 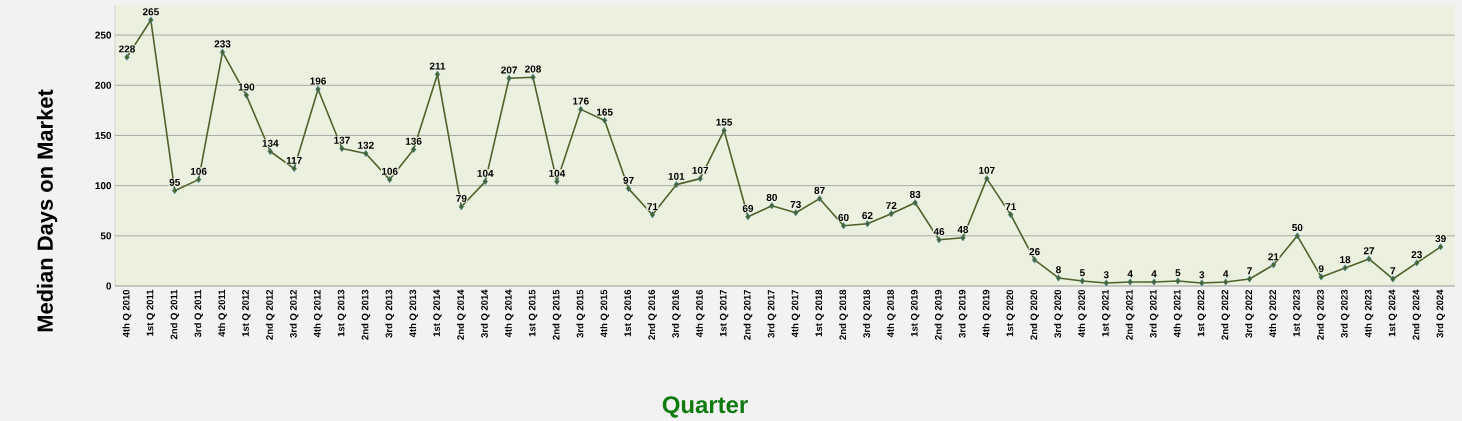 What do you see at coordinates (1249, 313) in the screenshot?
I see `x-tick-label: 3rd Q 2022` at bounding box center [1249, 313].